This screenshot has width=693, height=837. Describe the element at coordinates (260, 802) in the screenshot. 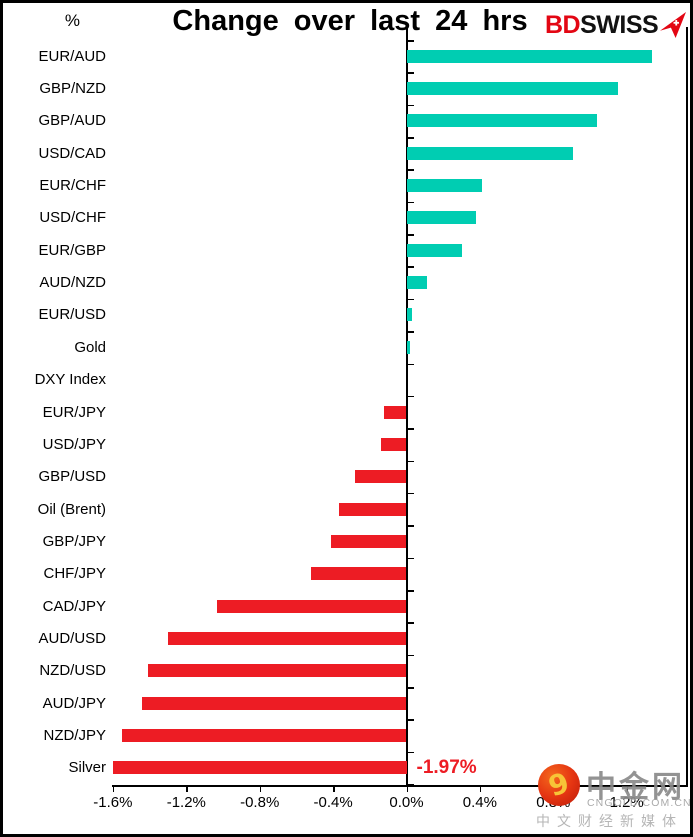

I see `x-tick-label: -0.8%` at that location.